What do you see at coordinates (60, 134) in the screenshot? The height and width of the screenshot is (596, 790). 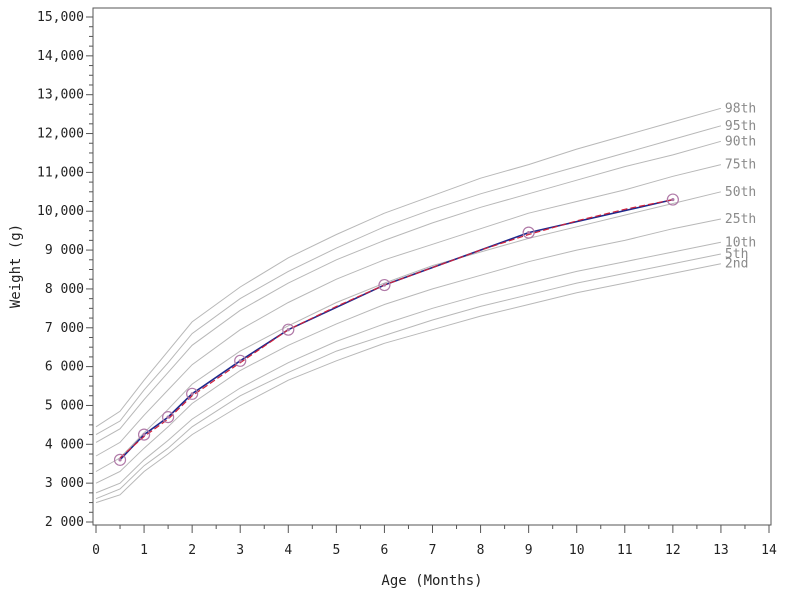 I see `y-tick-label: 12,000` at bounding box center [60, 134].